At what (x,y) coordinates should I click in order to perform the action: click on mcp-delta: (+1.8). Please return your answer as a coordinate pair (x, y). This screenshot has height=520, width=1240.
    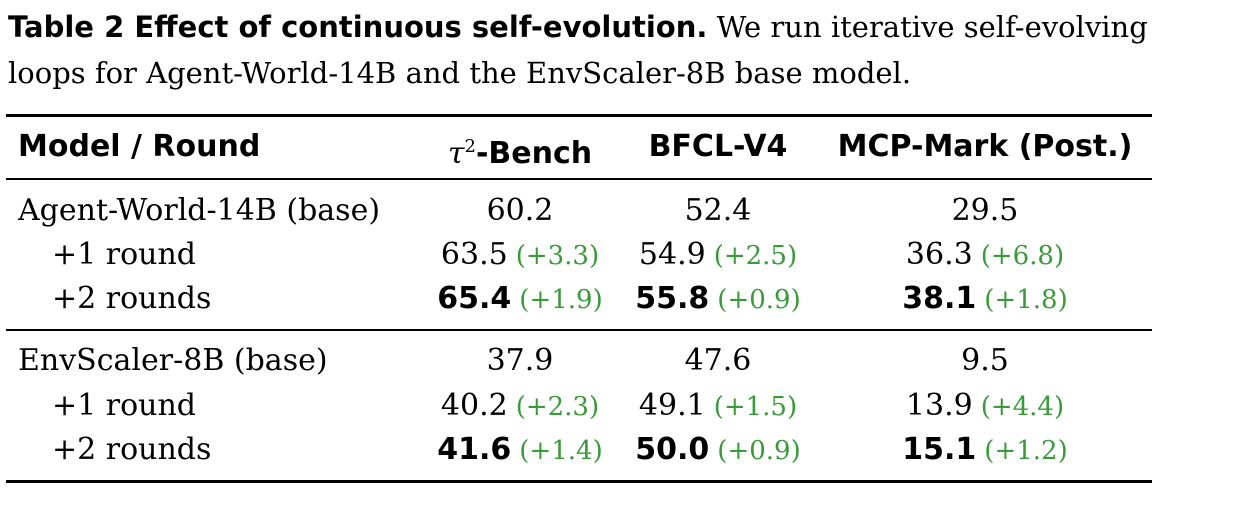
    Looking at the image, I should click on (1026, 300).